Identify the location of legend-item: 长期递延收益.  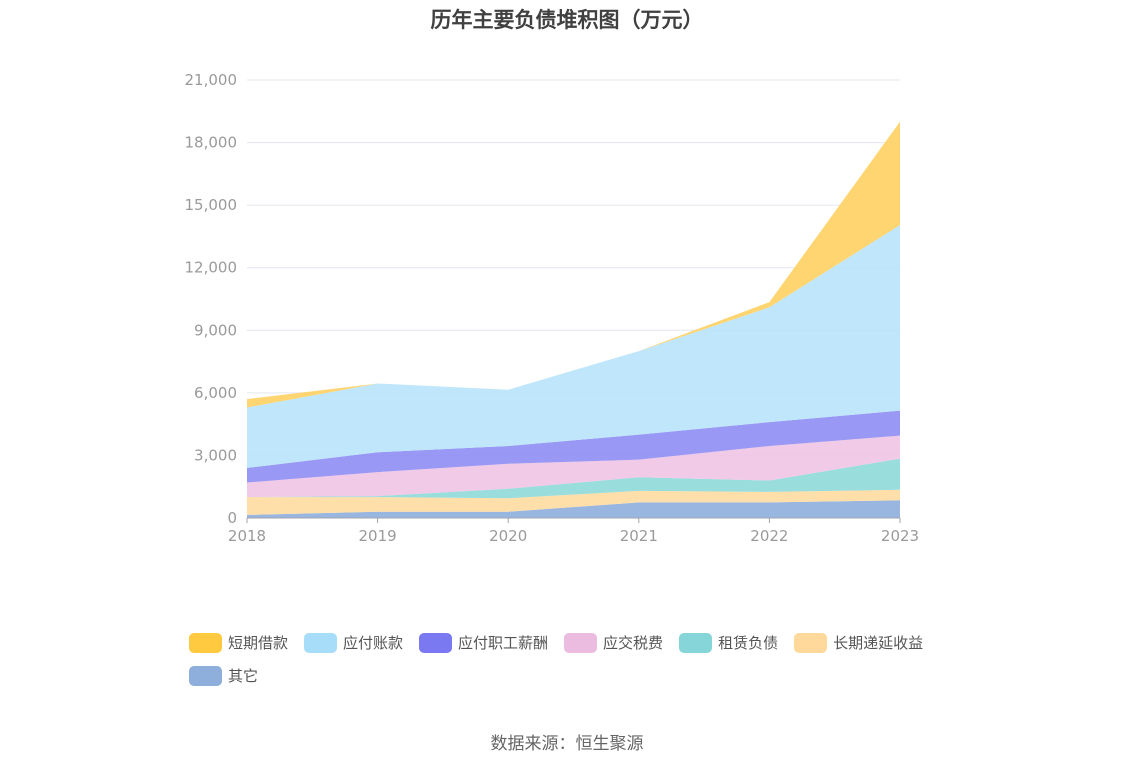
(858, 642).